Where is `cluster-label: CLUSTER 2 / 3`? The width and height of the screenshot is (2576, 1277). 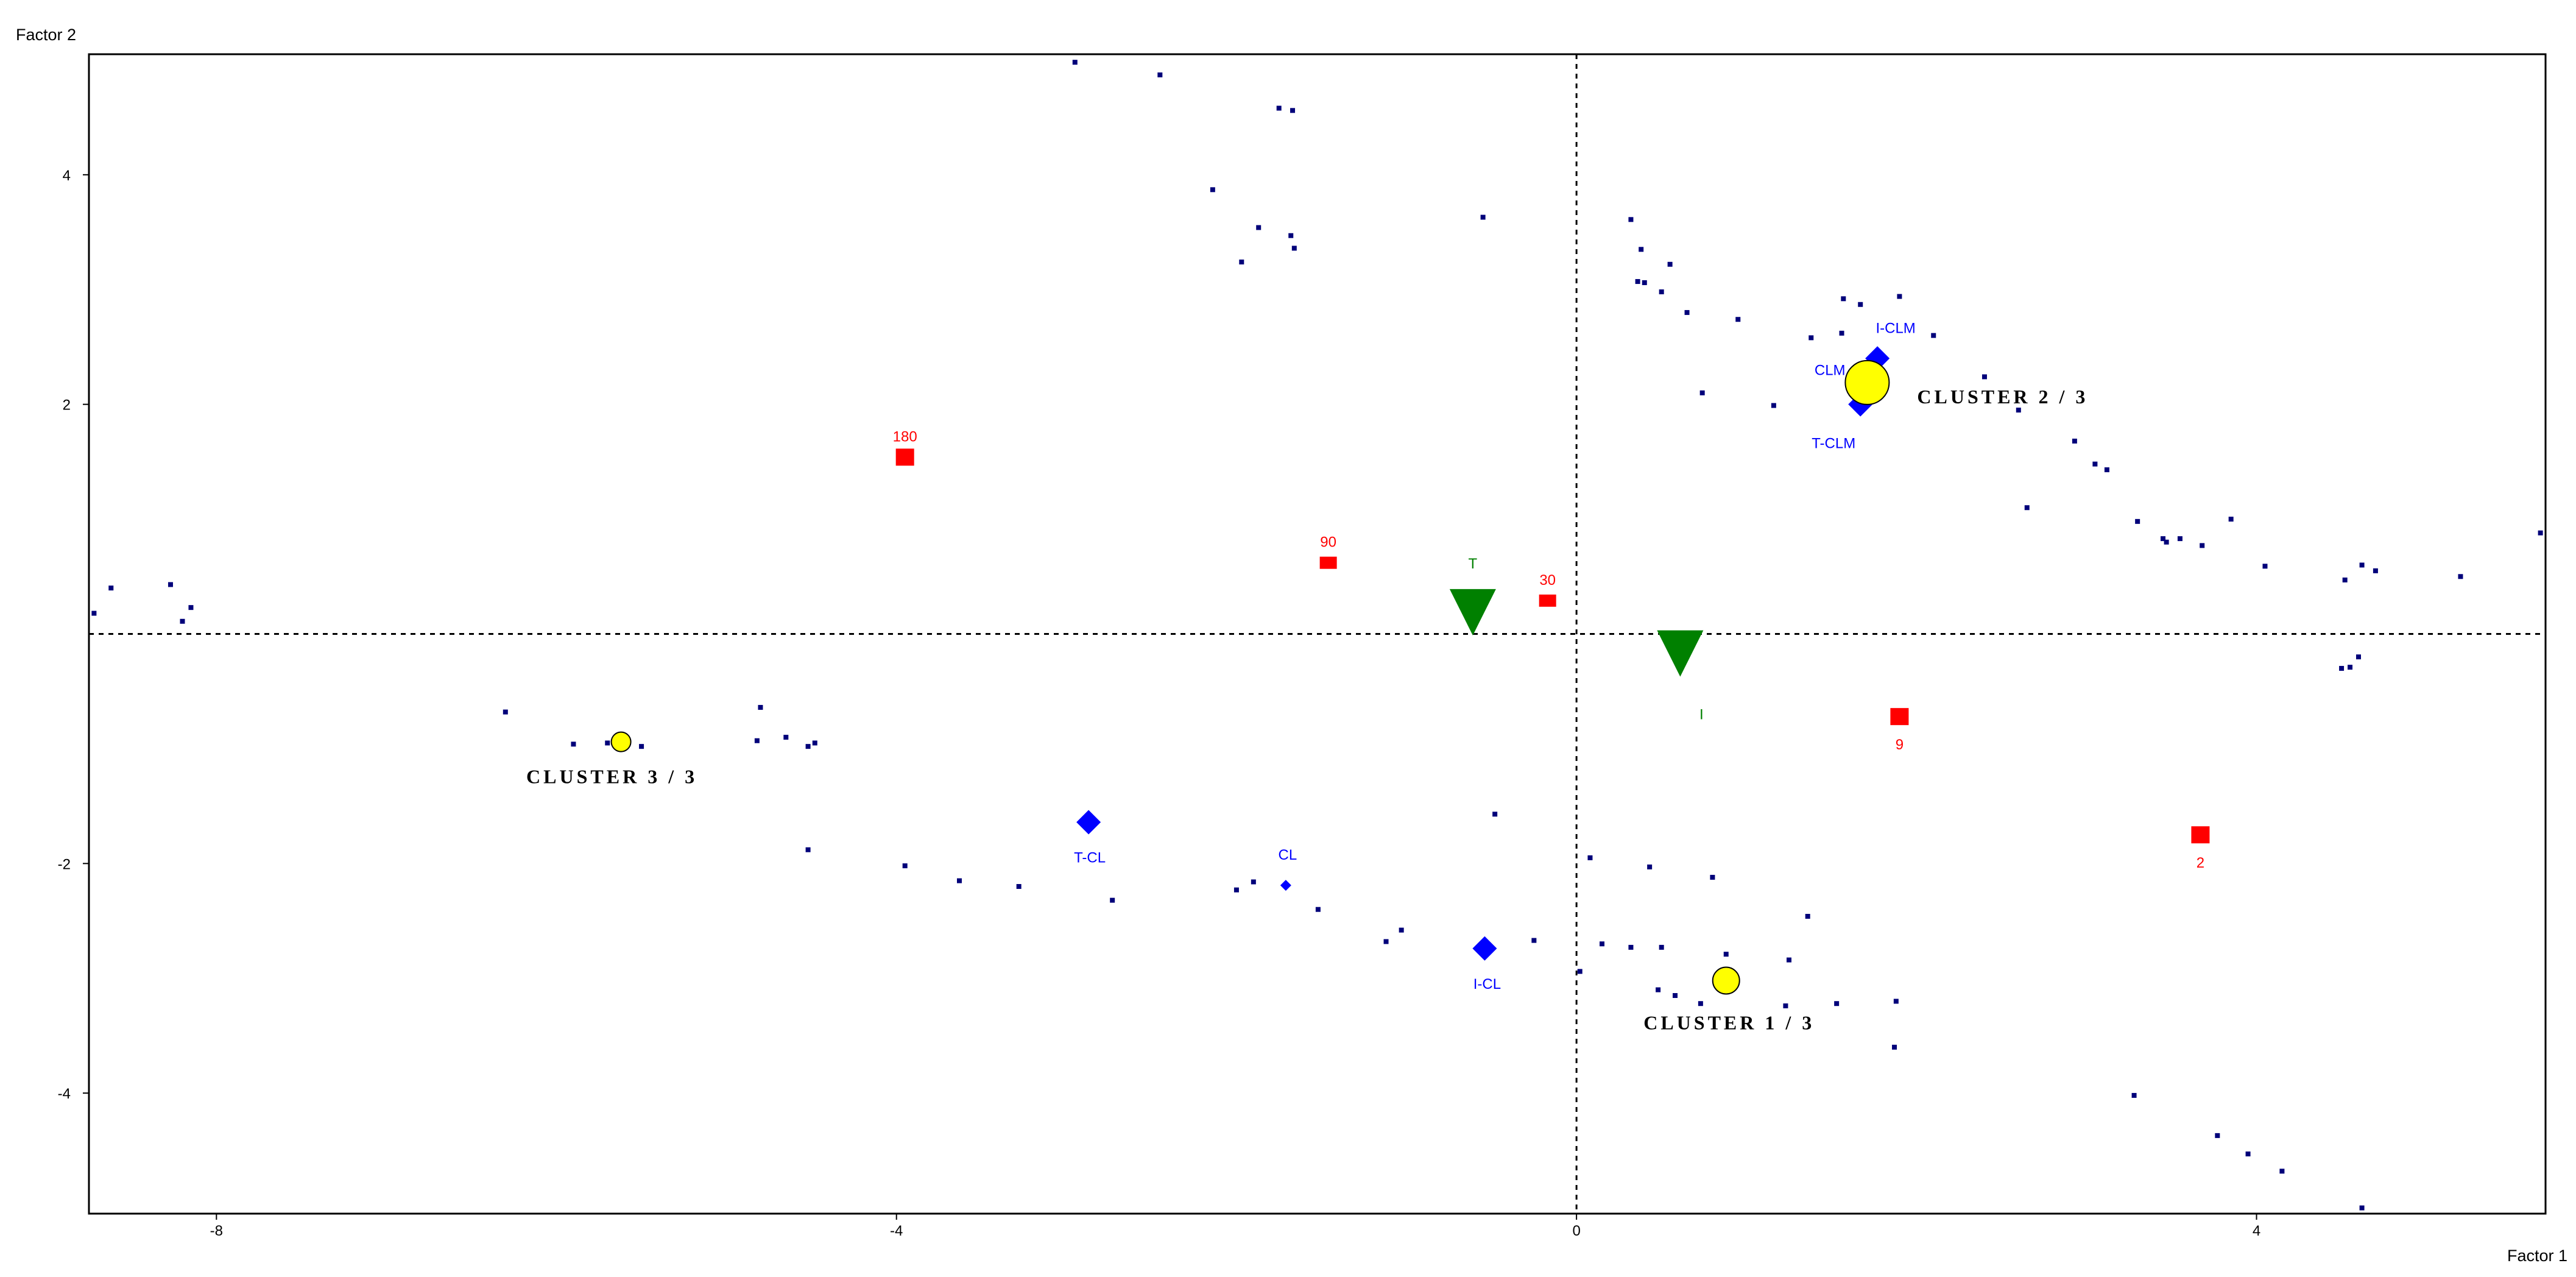
cluster-label: CLUSTER 2 / 3 is located at coordinates (2003, 397).